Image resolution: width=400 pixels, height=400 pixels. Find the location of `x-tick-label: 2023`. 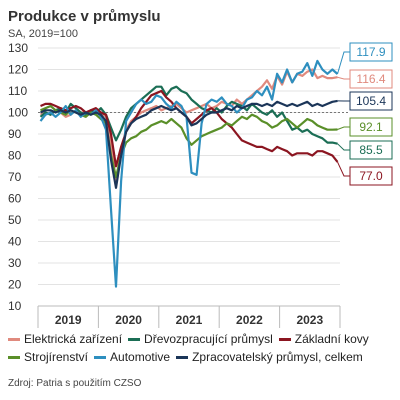

x-tick-label: 2023 is located at coordinates (309, 320).